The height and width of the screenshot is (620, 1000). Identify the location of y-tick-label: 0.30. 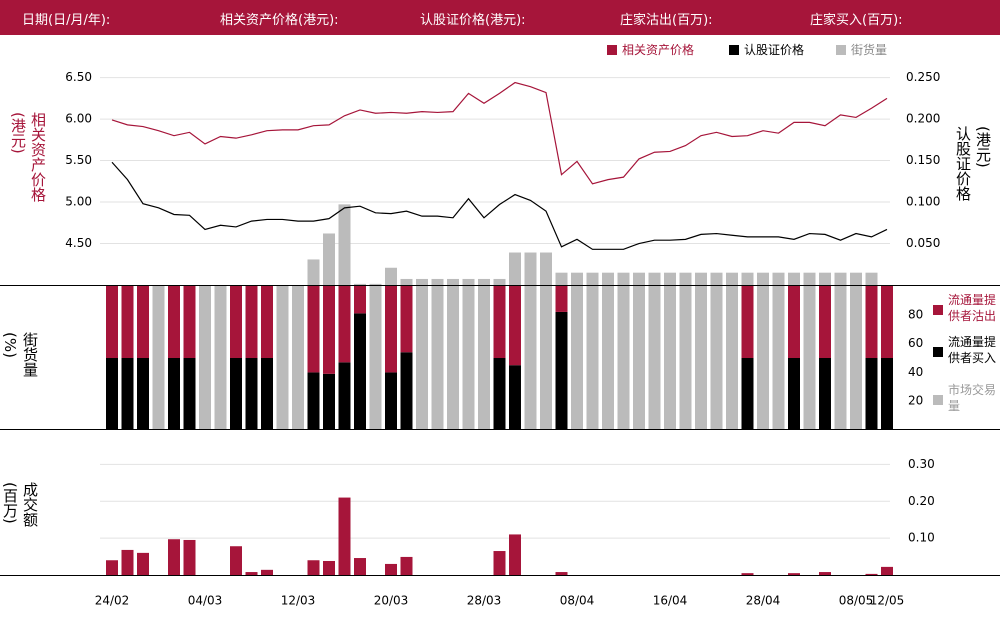
(921, 464).